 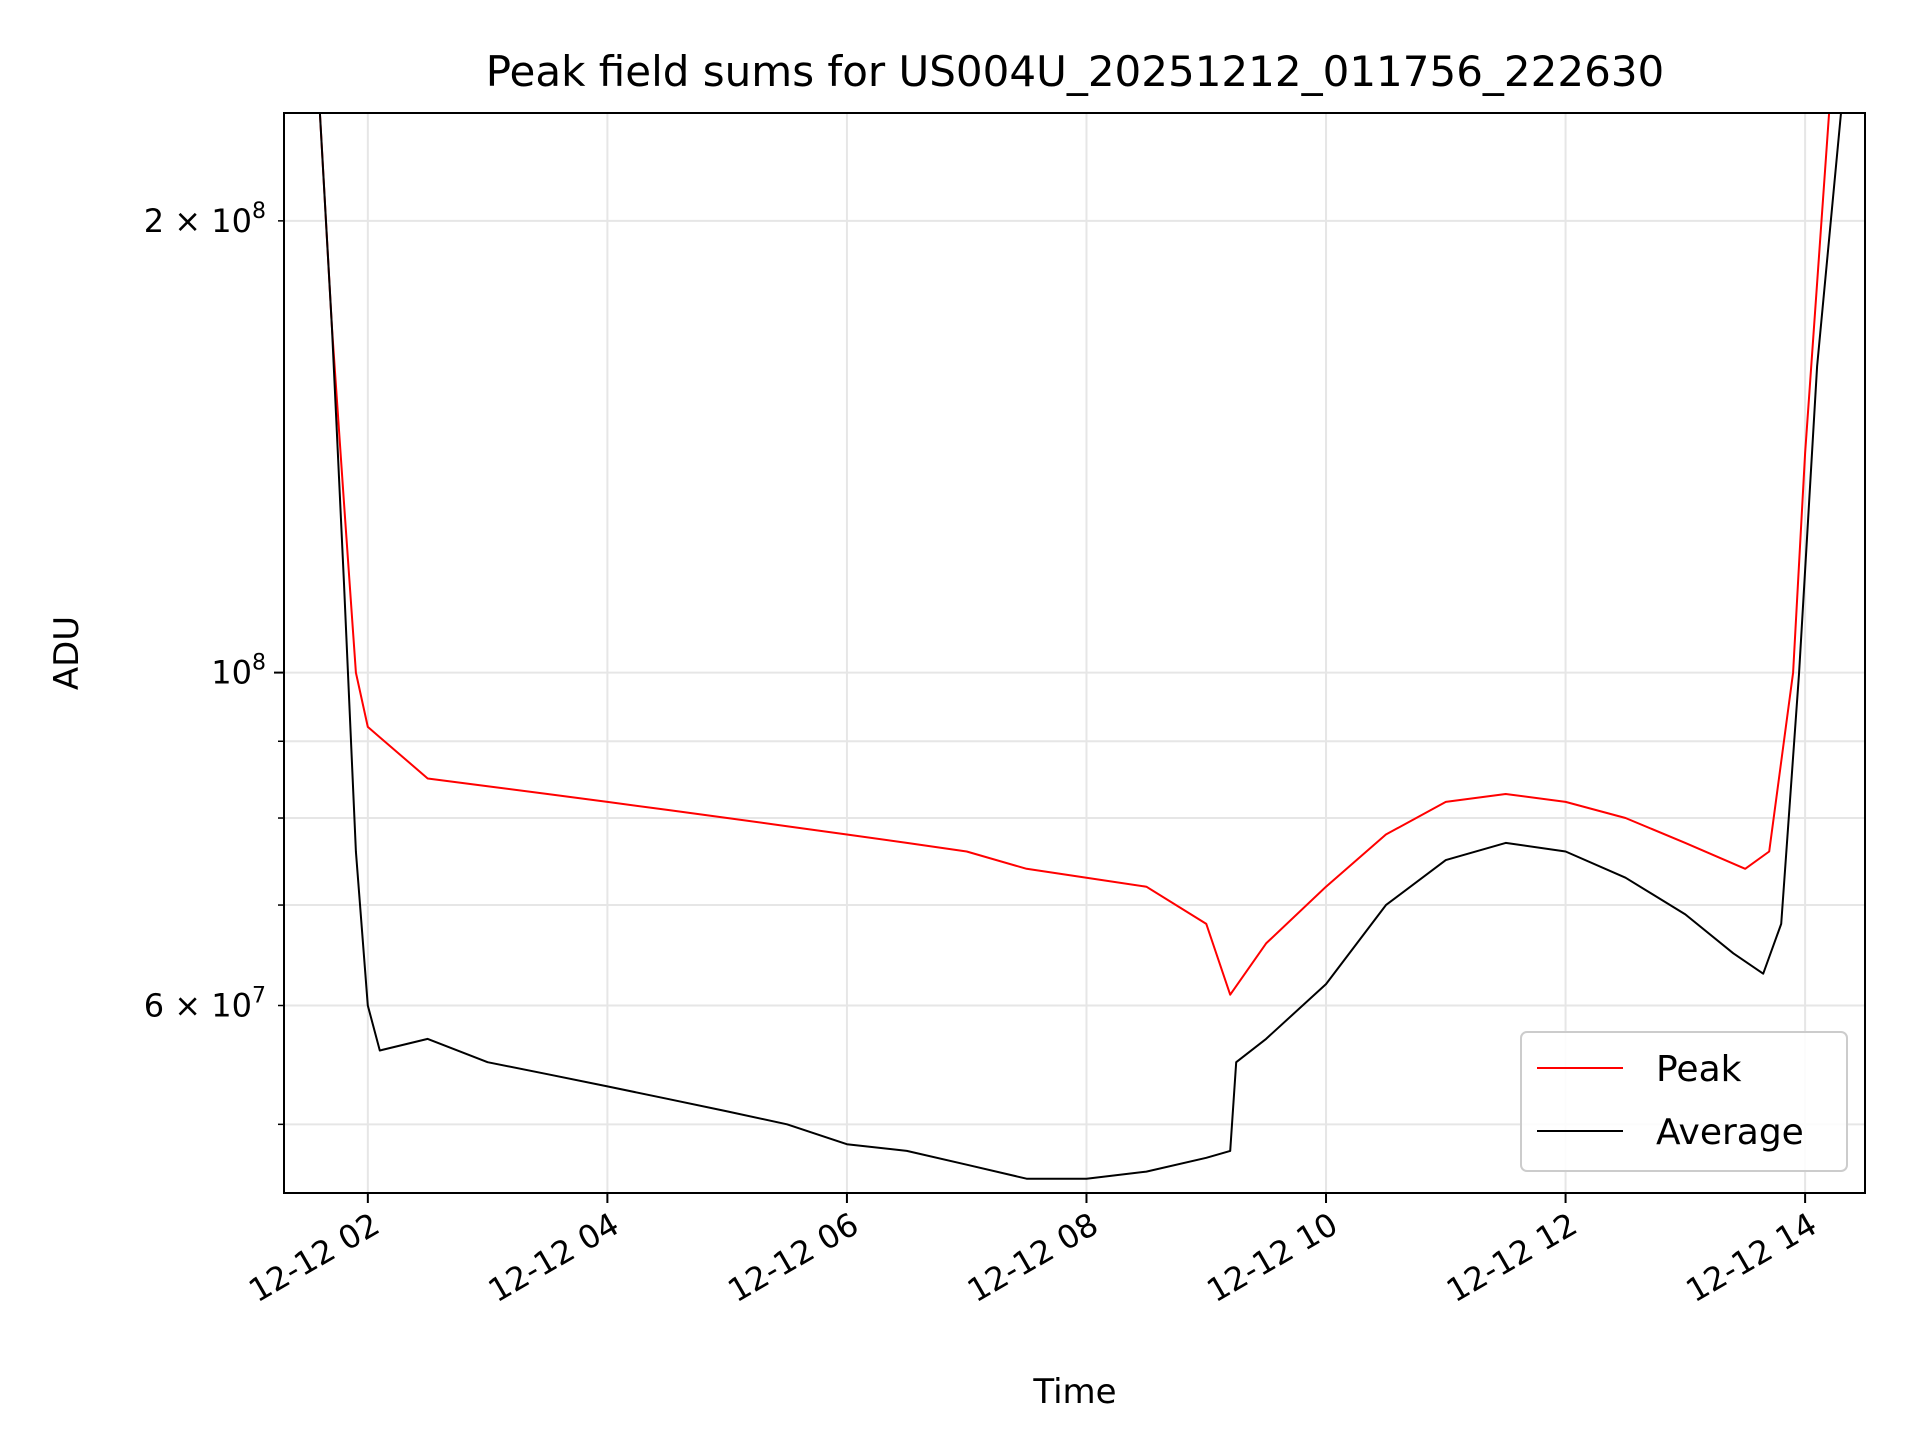 What do you see at coordinates (1074, 1392) in the screenshot?
I see `x-axis-label: Time` at bounding box center [1074, 1392].